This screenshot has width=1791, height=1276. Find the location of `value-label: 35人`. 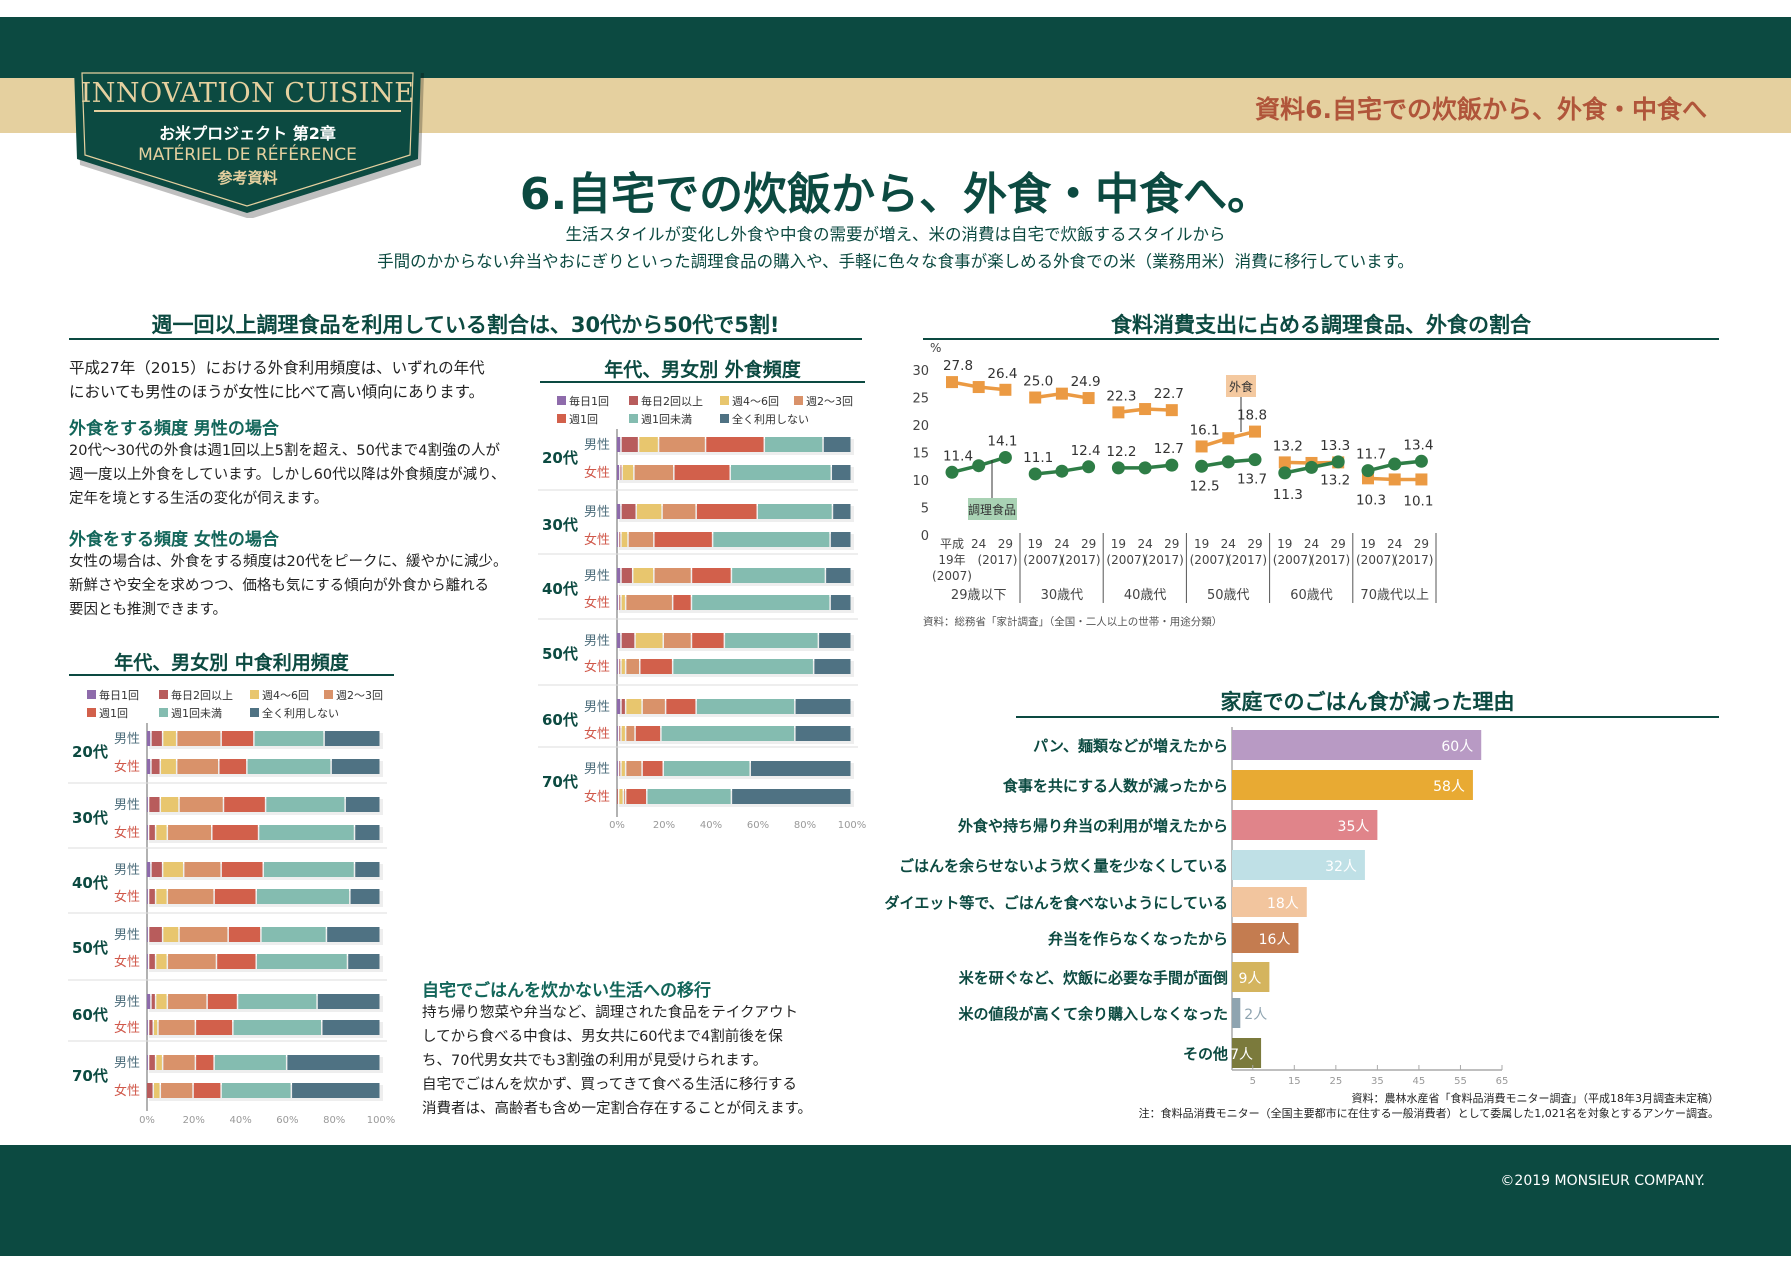

value-label: 35人 is located at coordinates (1354, 827).